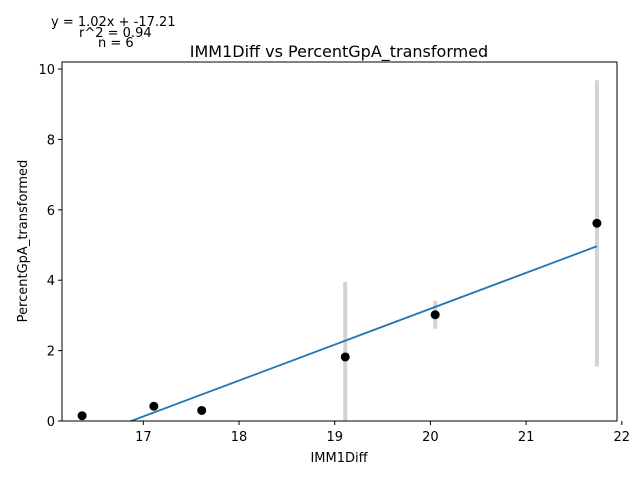  I want to click on x-tick-label-0: 17, so click(143, 437).